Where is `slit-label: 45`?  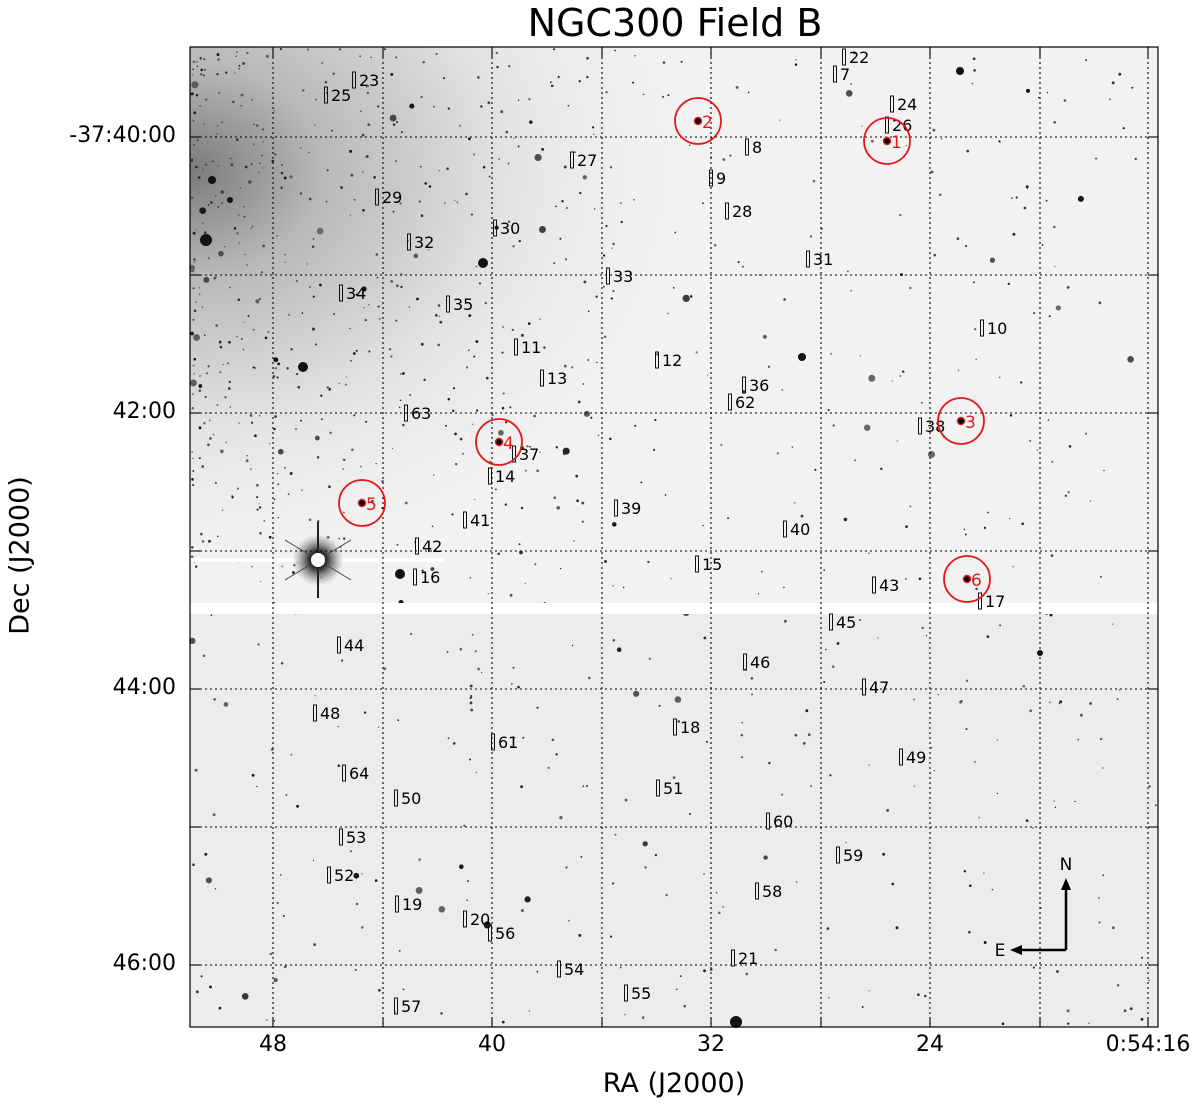 slit-label: 45 is located at coordinates (846, 622).